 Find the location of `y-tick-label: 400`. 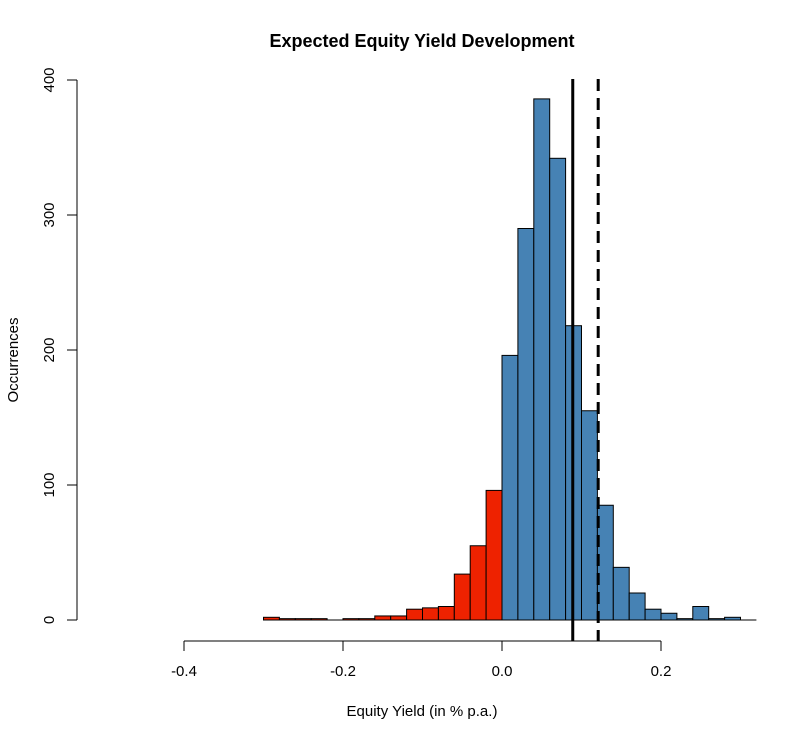

y-tick-label: 400 is located at coordinates (49, 79).